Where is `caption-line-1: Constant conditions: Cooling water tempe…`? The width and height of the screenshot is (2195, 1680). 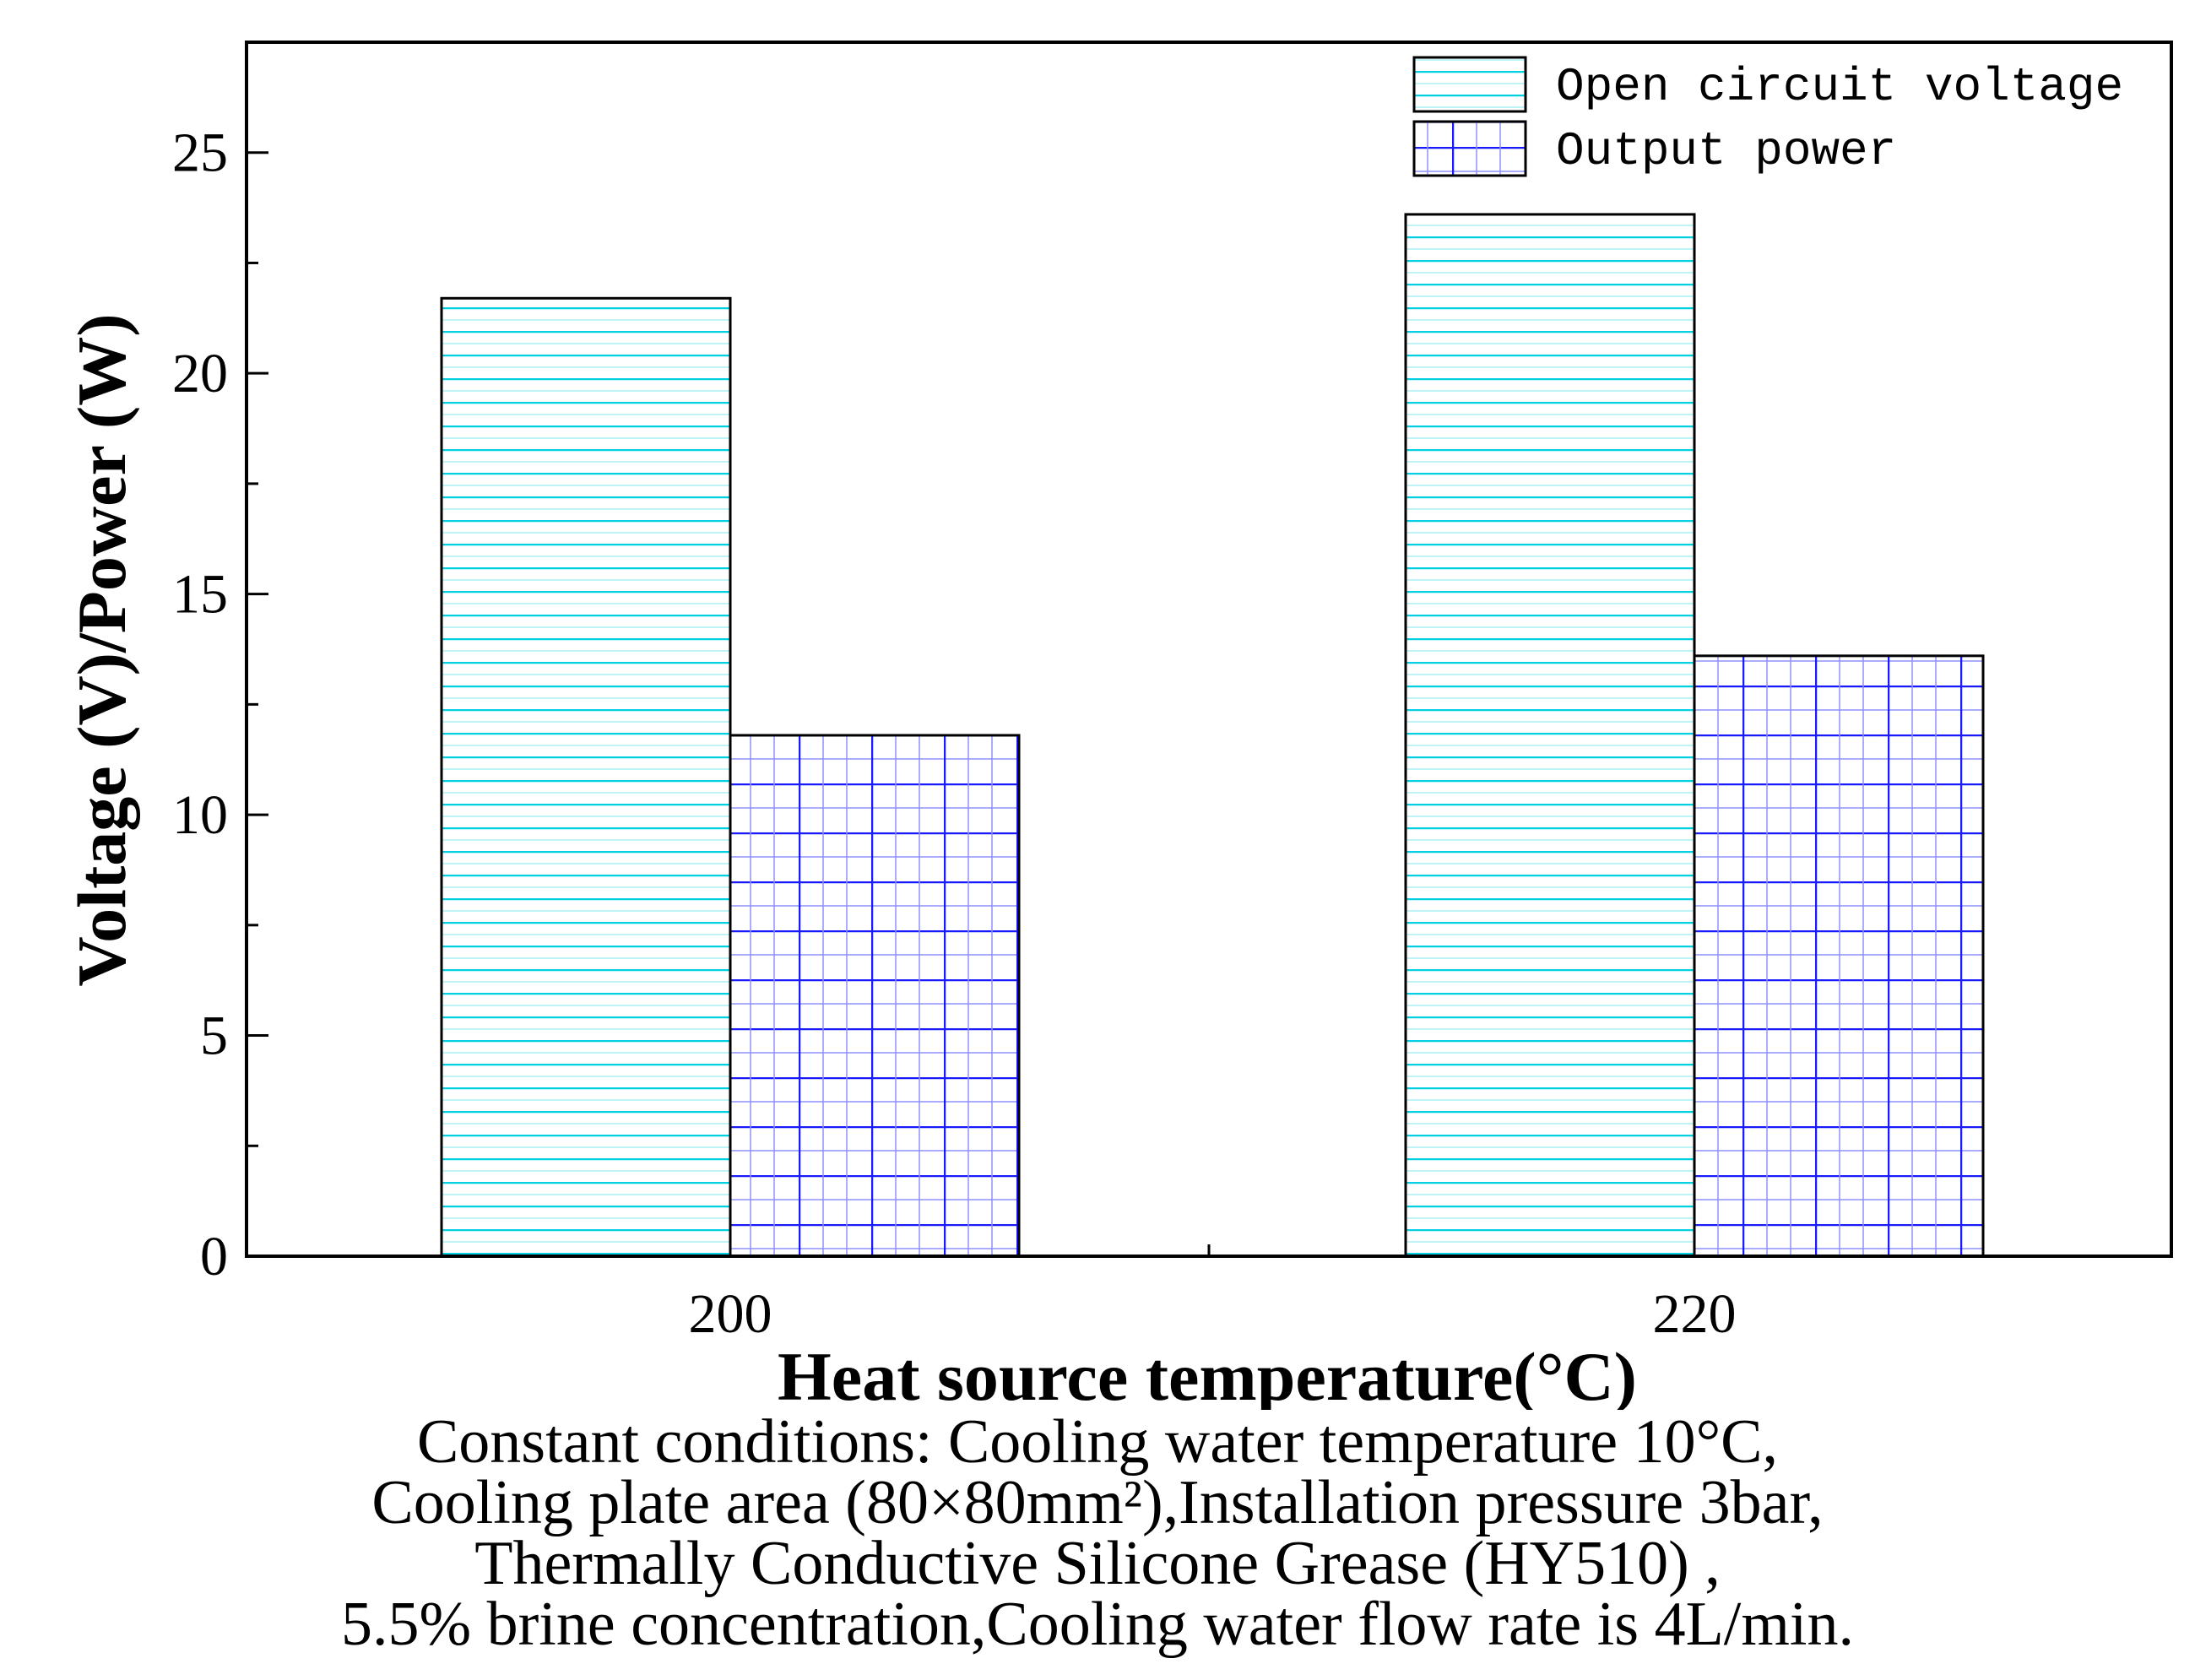 caption-line-1: Constant conditions: Cooling water tempe… is located at coordinates (1097, 1442).